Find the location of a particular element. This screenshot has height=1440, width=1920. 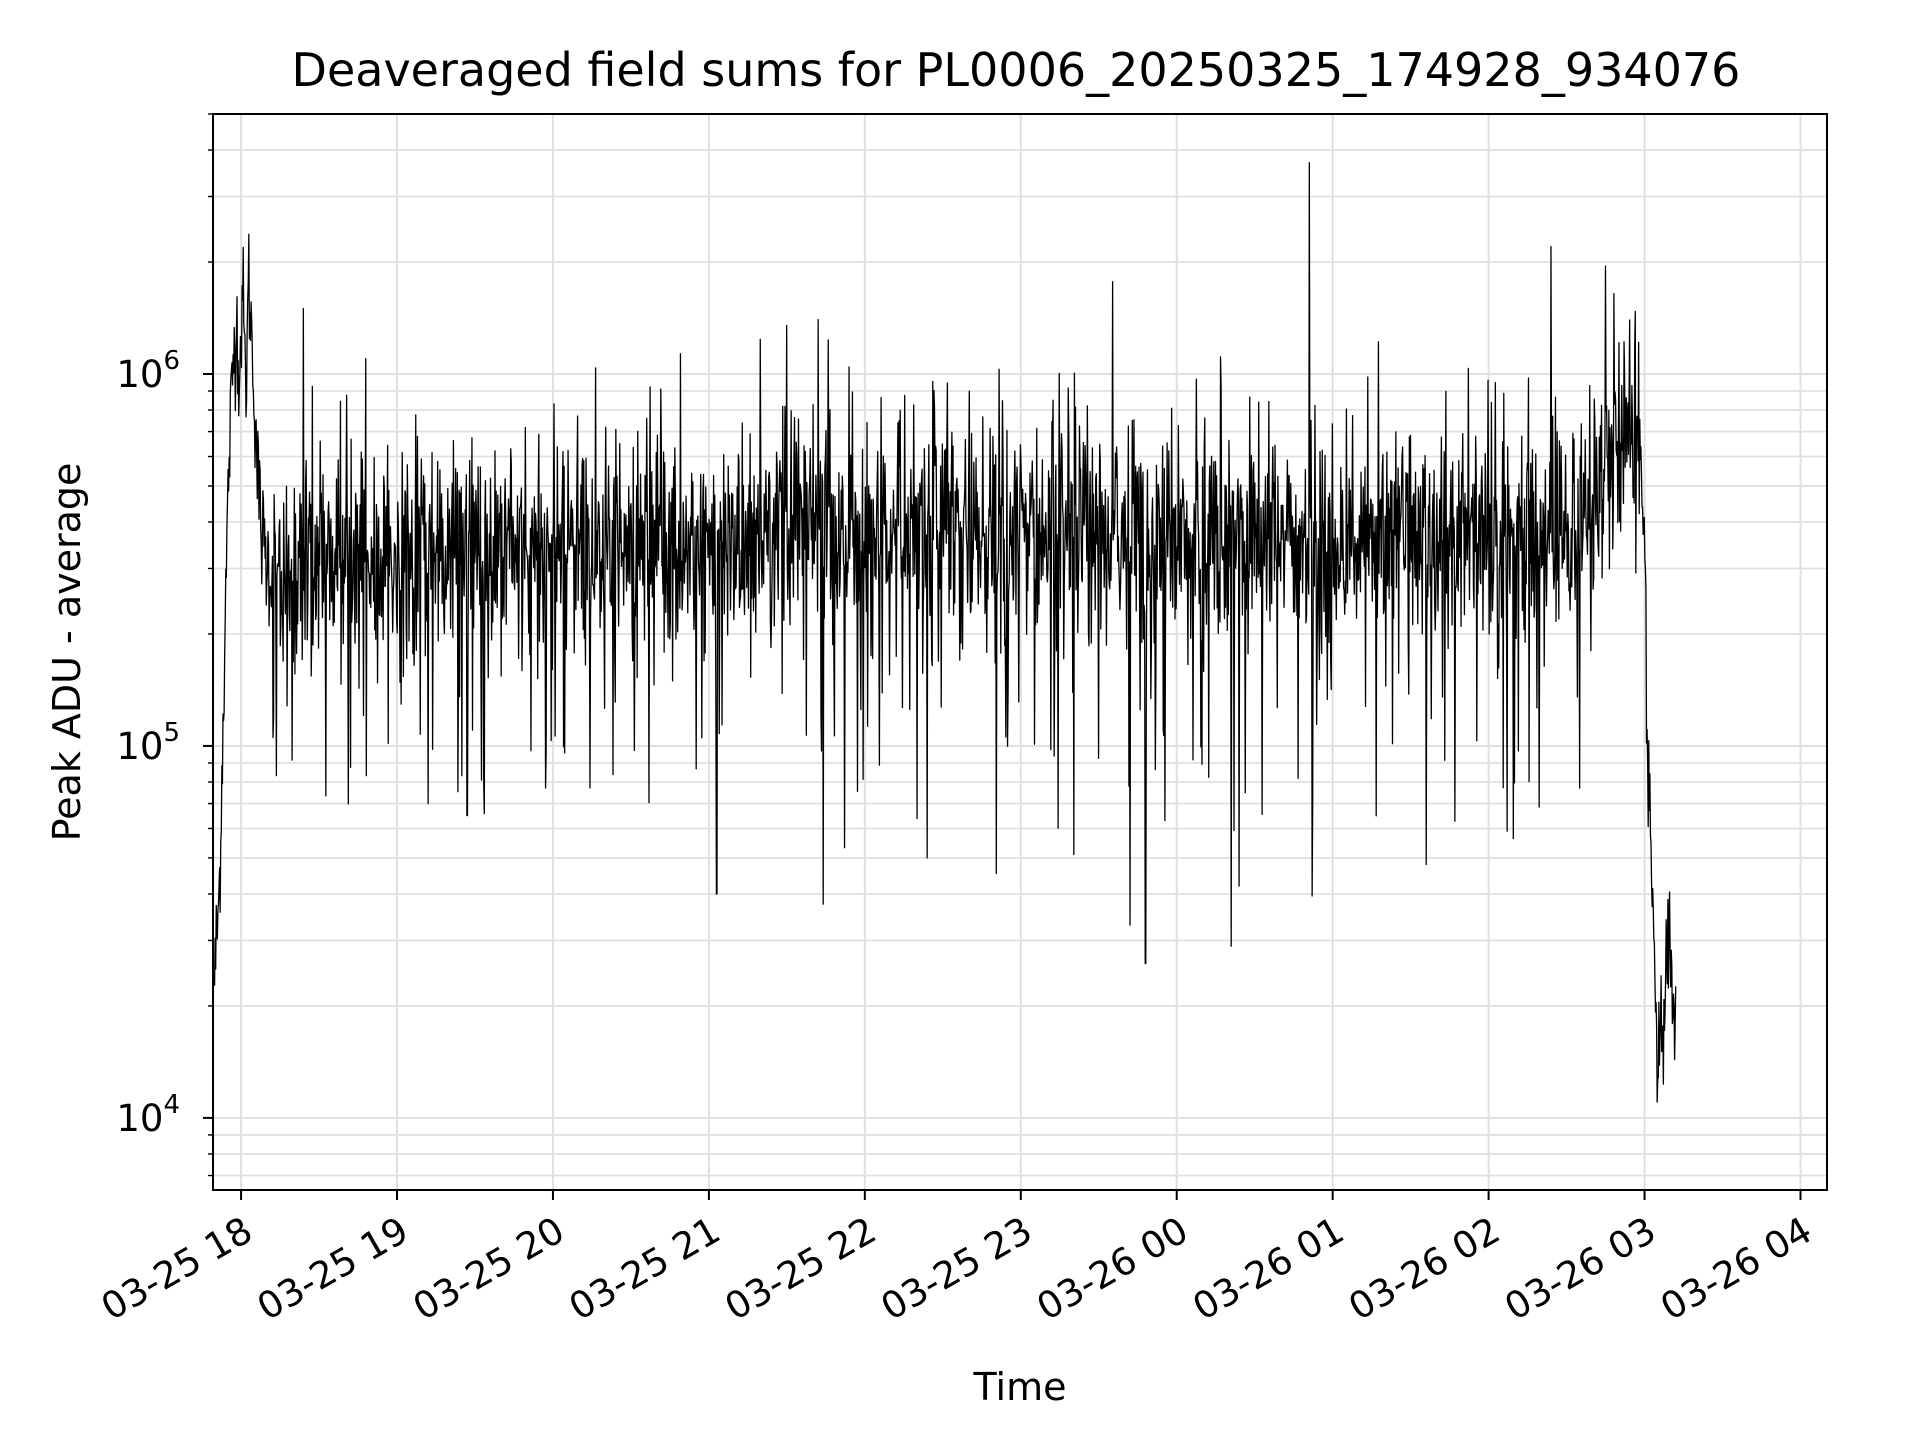

x-tick-label: 03-25 21 is located at coordinates (645, 1269).